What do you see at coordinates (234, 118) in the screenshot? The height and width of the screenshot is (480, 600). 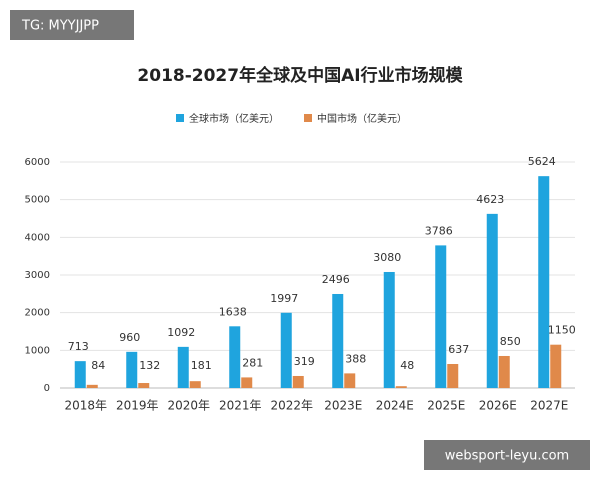 I see `legend-label: 全球市场（亿美元）` at bounding box center [234, 118].